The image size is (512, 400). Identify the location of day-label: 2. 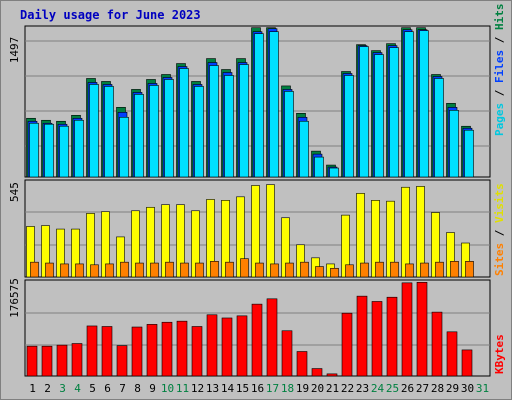
(47, 388).